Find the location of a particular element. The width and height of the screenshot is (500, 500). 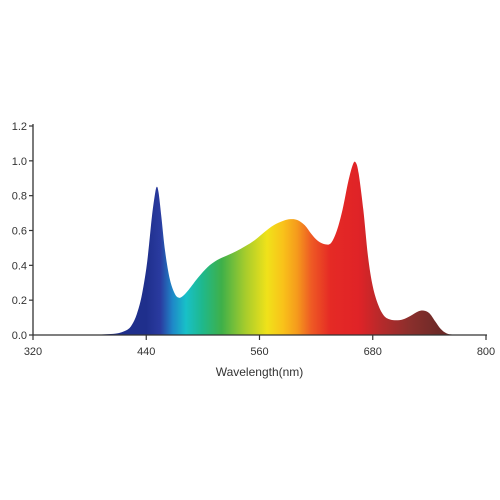

x-tick-label: 560 is located at coordinates (259, 352).